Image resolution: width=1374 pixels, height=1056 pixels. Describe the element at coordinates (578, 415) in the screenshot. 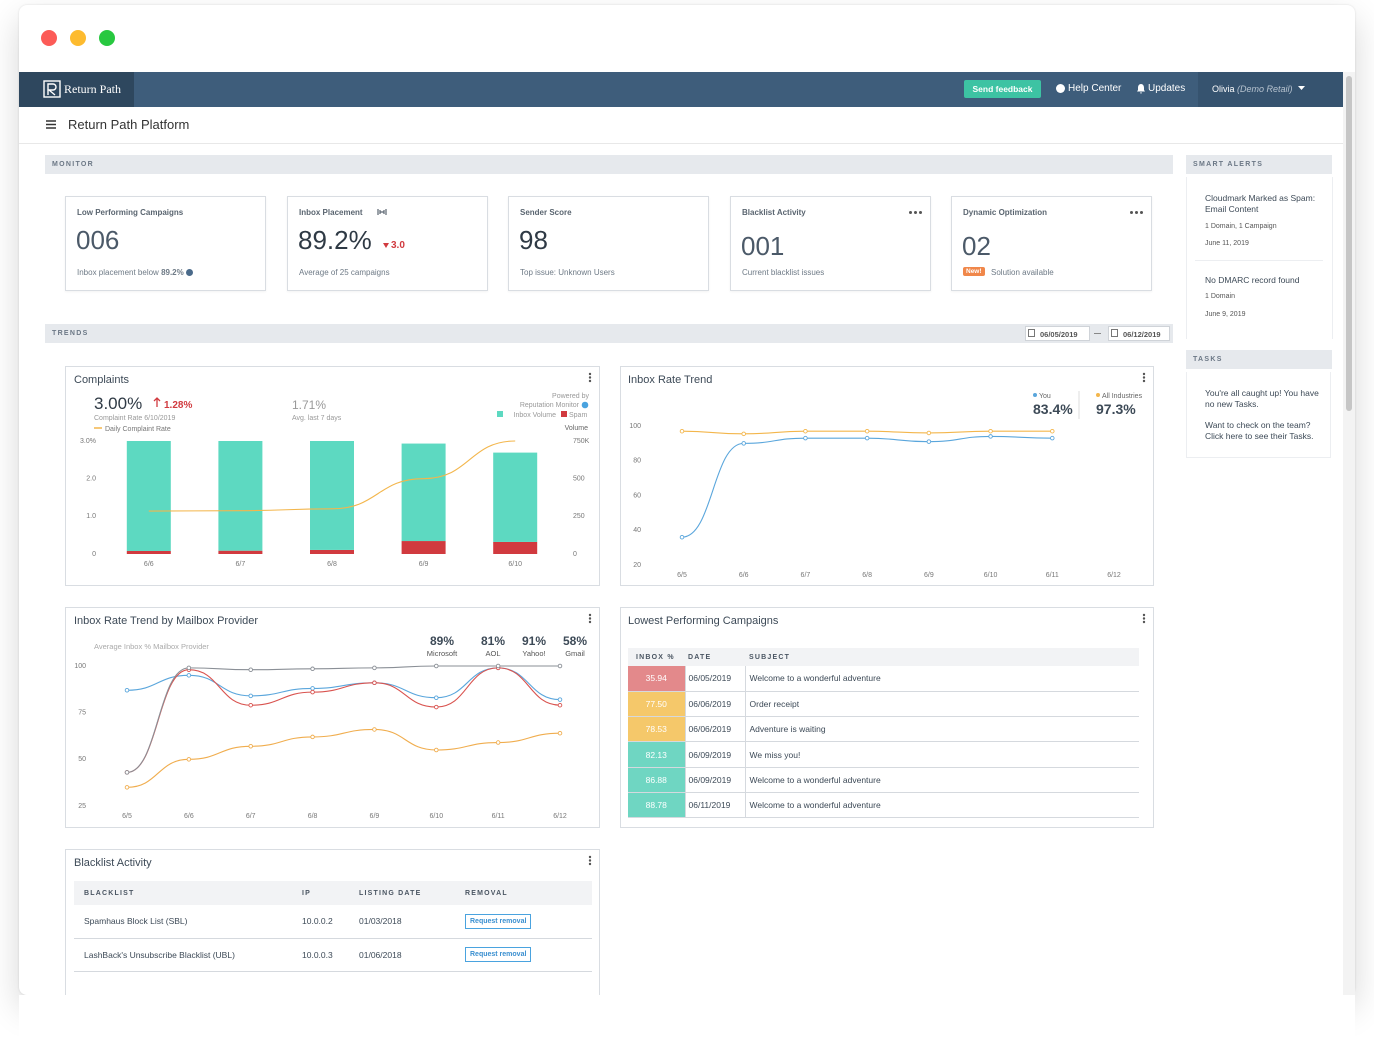

I see `legend-label: Spam` at that location.